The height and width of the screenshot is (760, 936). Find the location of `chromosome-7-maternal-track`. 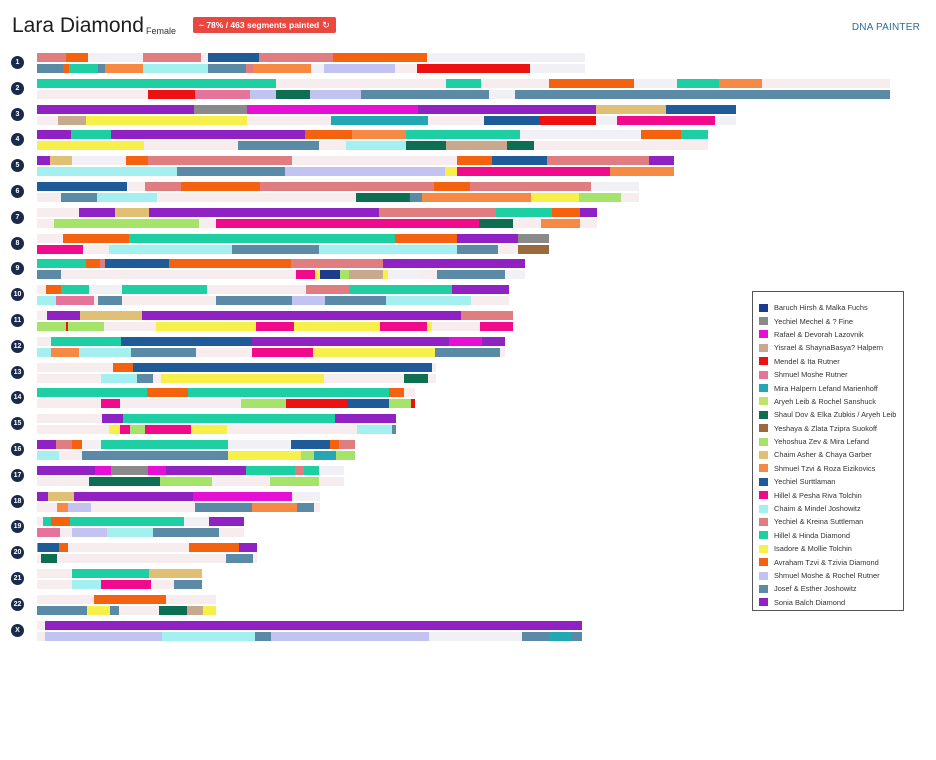

chromosome-7-maternal-track is located at coordinates (317, 223).